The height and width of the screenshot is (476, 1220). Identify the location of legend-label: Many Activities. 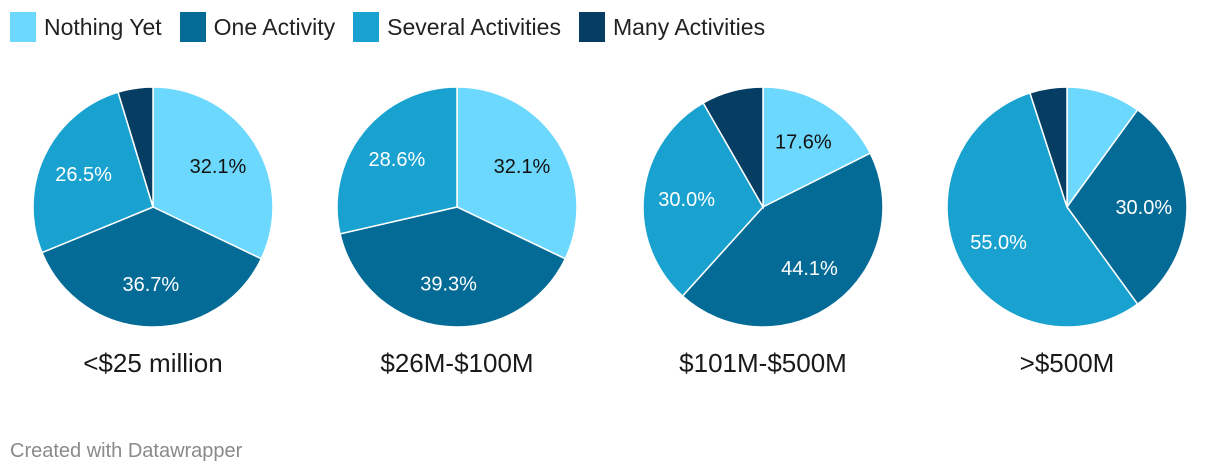
(689, 26).